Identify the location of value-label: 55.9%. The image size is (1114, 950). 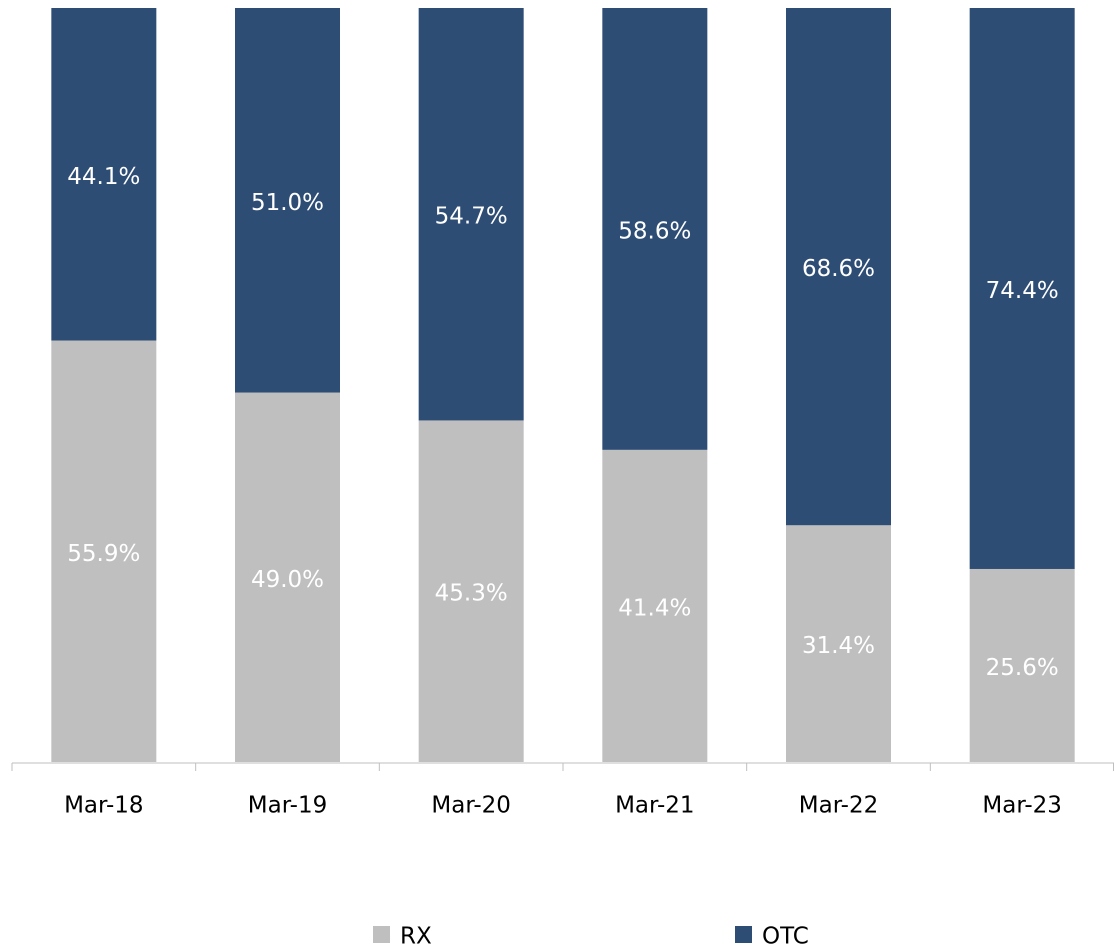
(103, 554).